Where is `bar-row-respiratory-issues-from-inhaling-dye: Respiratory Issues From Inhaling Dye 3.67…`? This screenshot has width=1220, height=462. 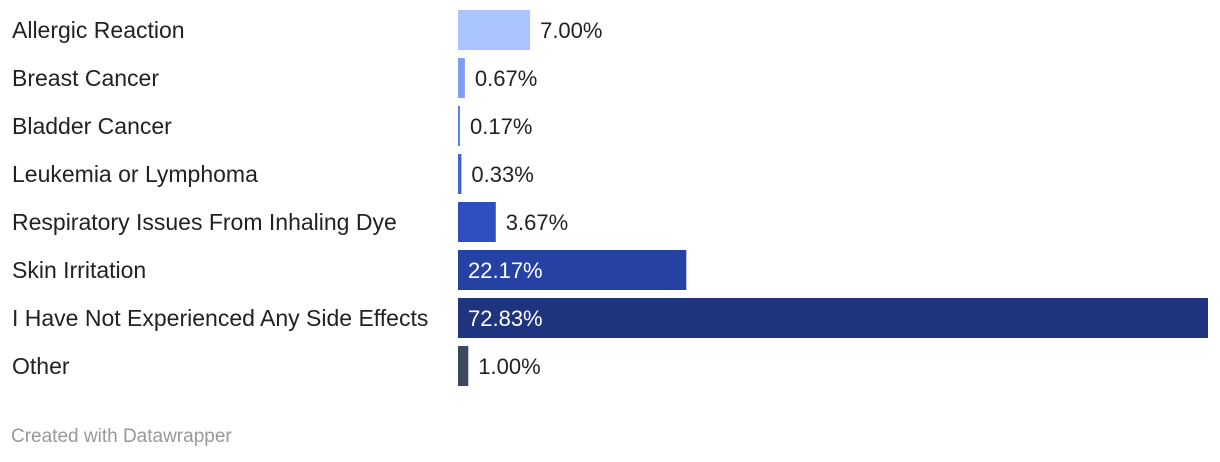
bar-row-respiratory-issues-from-inhaling-dye: Respiratory Issues From Inhaling Dye 3.67… is located at coordinates (290, 222).